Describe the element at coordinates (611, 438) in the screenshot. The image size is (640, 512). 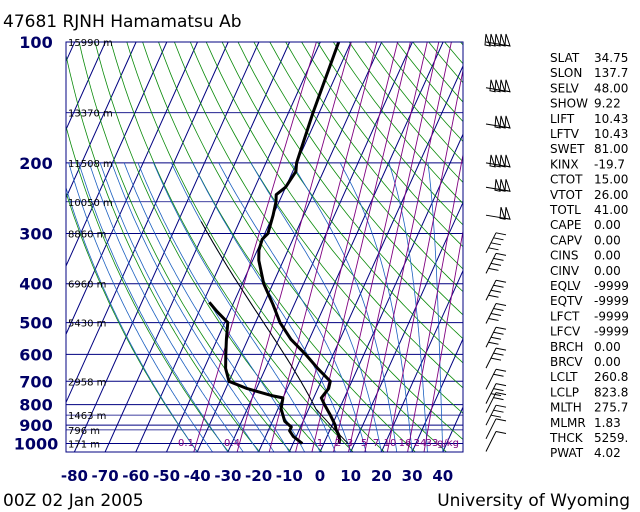
I see `index-value: 5259.` at that location.